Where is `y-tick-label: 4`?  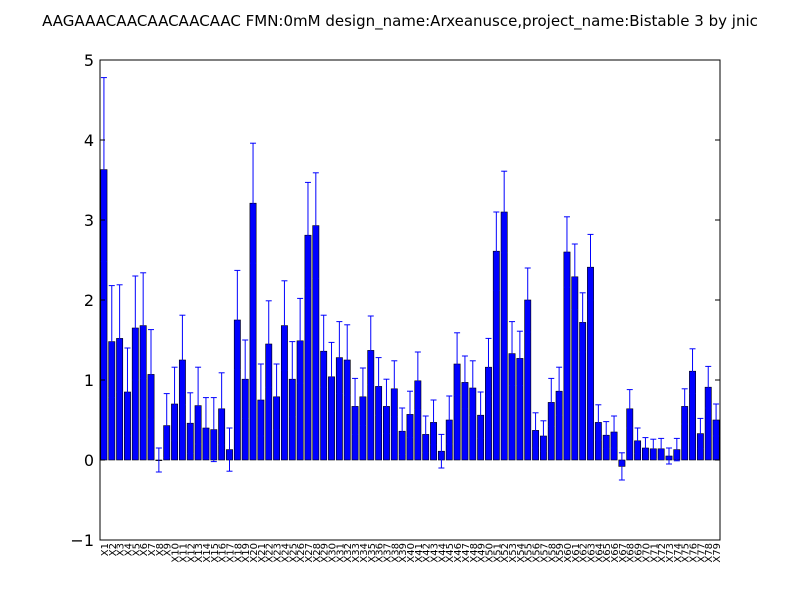 y-tick-label: 4 is located at coordinates (89, 140).